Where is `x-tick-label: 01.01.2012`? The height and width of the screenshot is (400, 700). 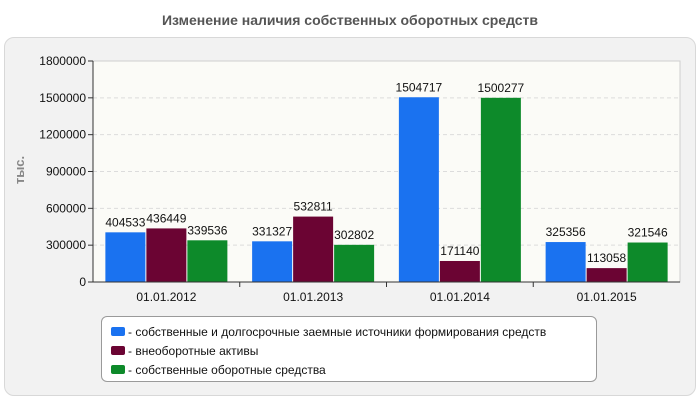 x-tick-label: 01.01.2012 is located at coordinates (166, 297).